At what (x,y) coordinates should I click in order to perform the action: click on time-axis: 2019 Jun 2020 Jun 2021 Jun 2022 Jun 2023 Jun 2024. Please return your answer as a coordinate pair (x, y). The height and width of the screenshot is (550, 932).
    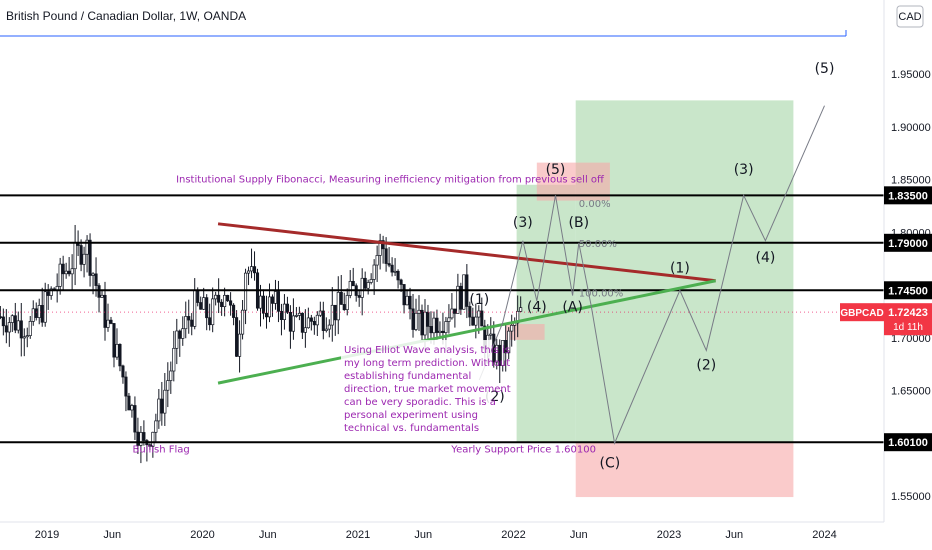
    Looking at the image, I should click on (466, 535).